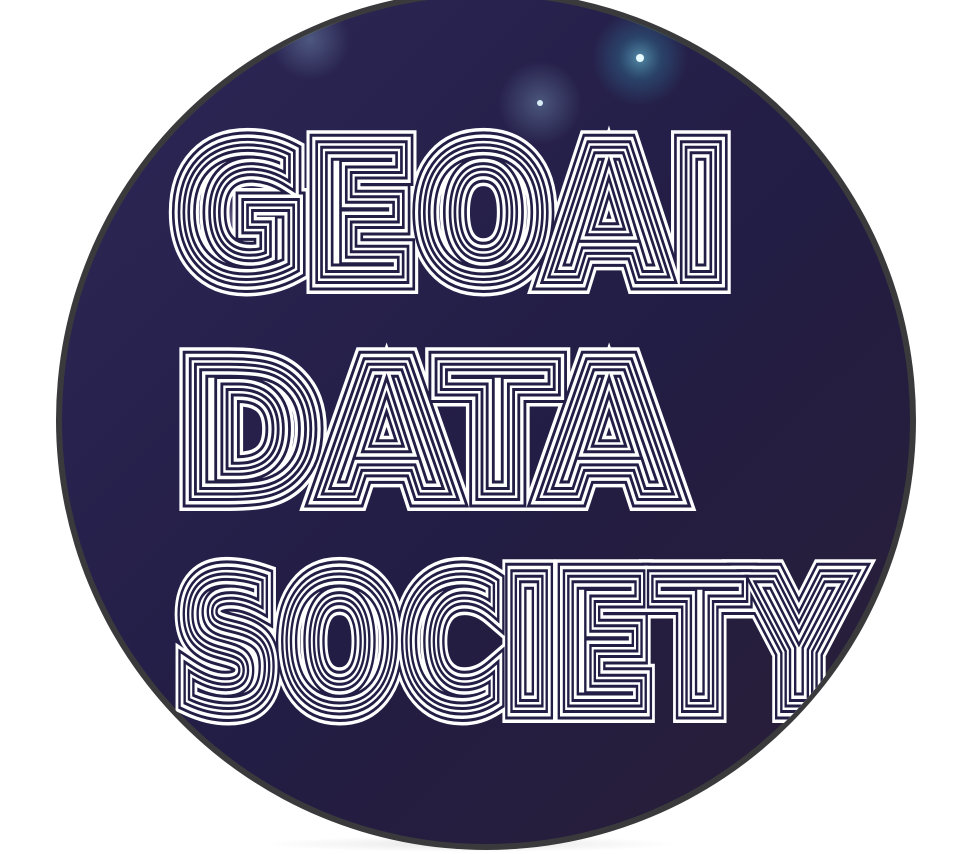 The height and width of the screenshot is (854, 962). I want to click on logo-line-1-inline-c: GEOAI, so click(454, 215).